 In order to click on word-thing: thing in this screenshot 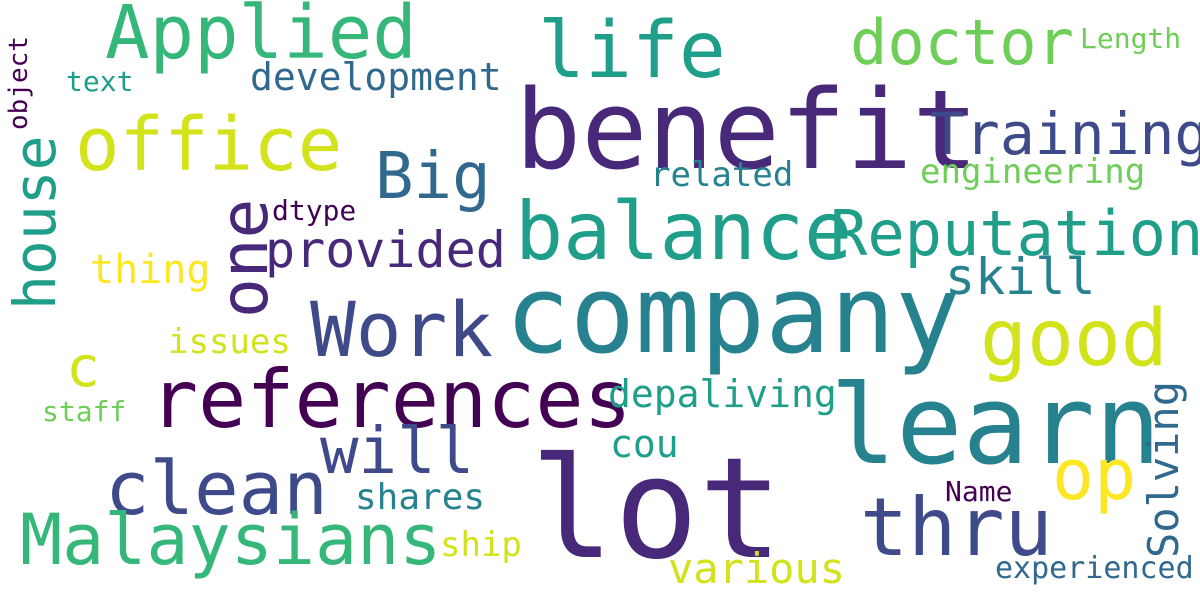, I will do `click(150, 270)`.